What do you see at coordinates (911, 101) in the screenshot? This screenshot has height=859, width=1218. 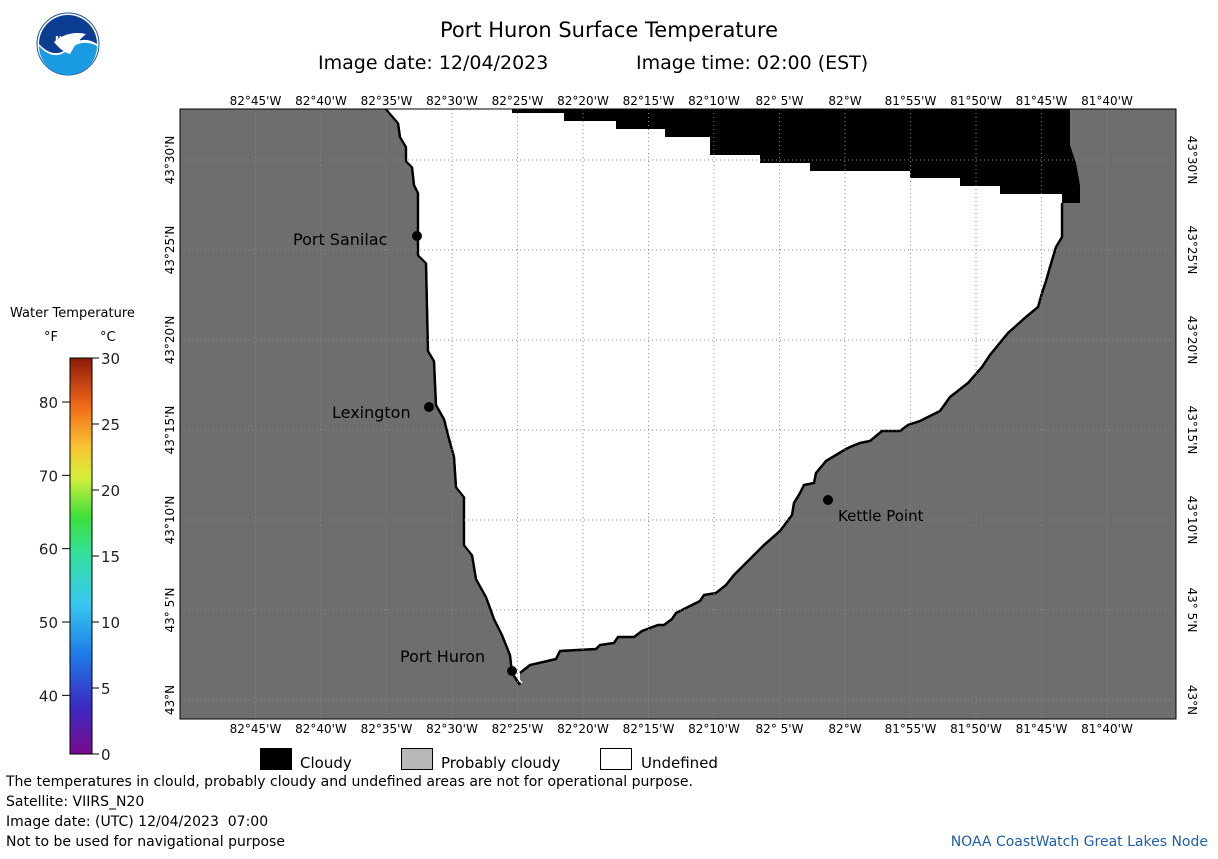 I see `lon-label-top: 81°55'W` at bounding box center [911, 101].